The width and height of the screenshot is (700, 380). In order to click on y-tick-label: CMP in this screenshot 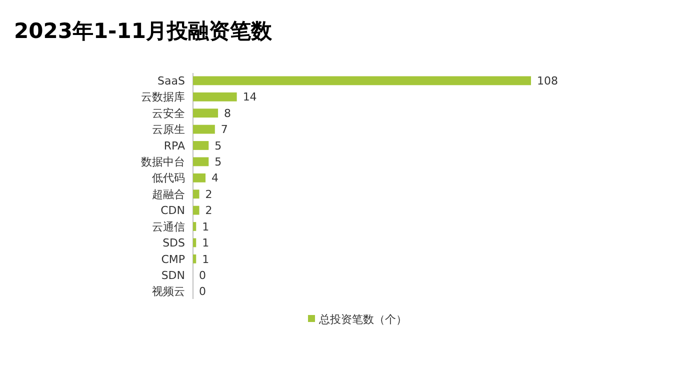, I will do `click(173, 259)`.